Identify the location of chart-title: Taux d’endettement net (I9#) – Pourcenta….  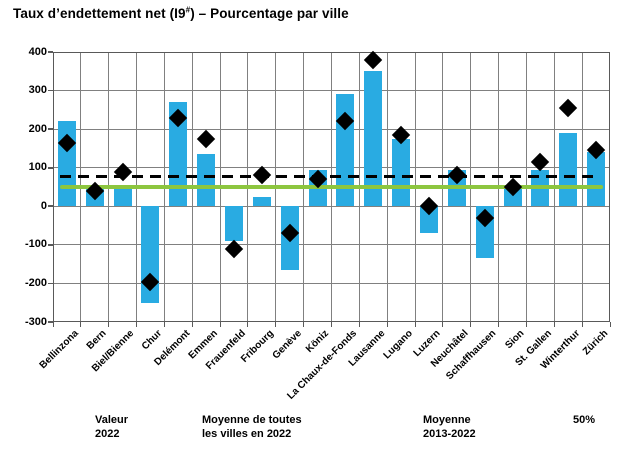
(181, 13).